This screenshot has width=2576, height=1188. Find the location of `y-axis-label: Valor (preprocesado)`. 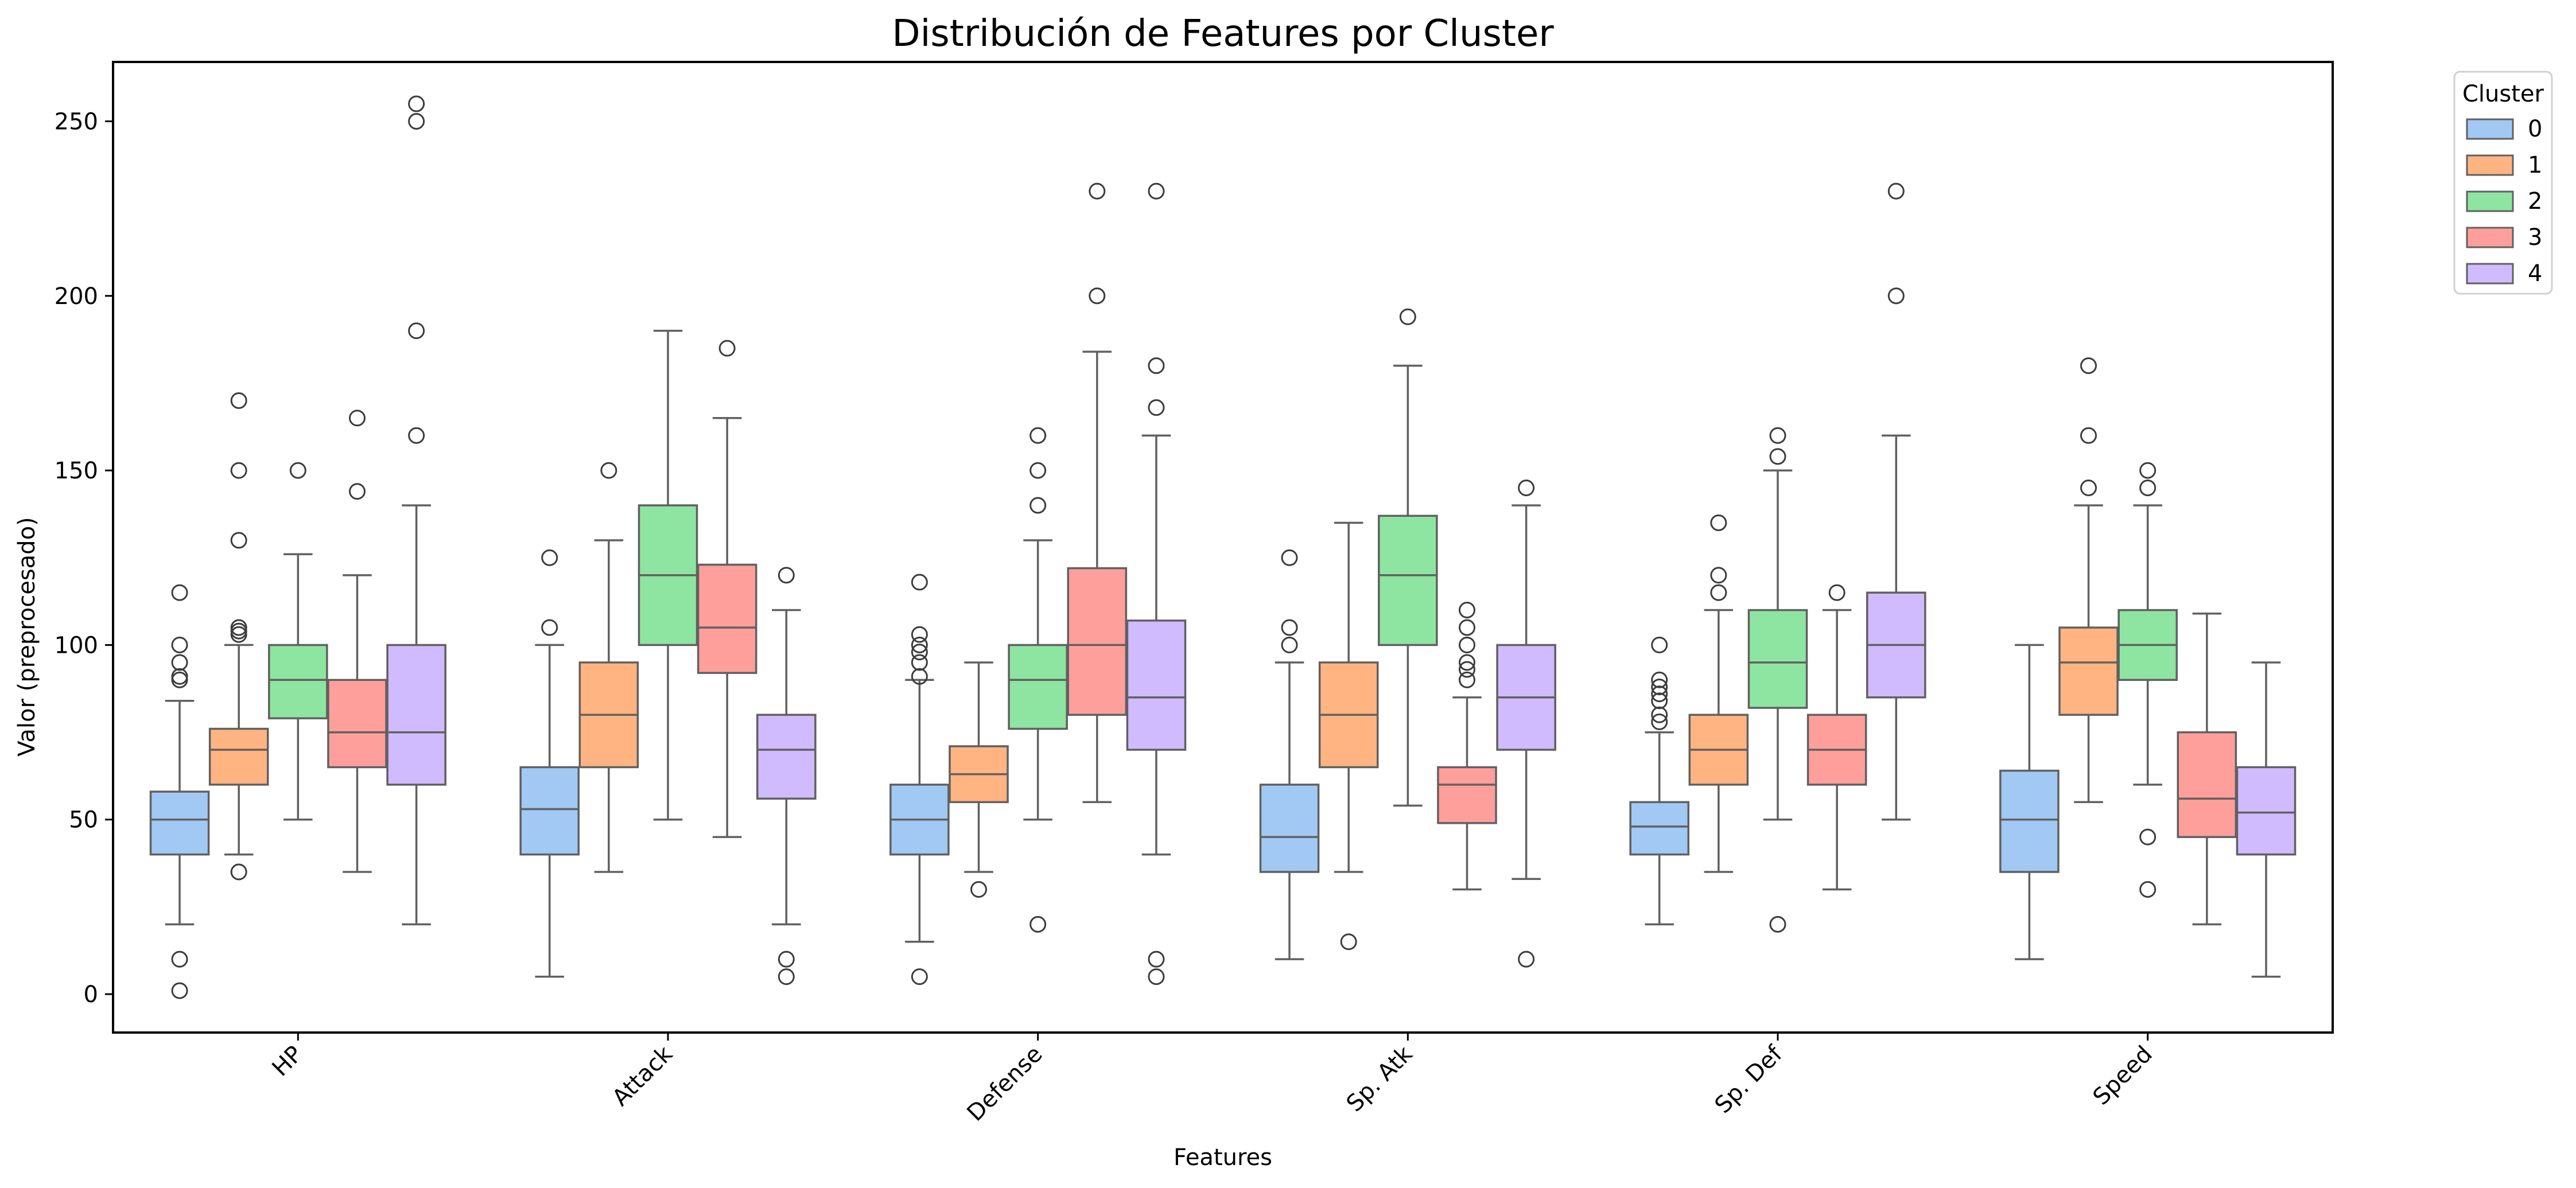

y-axis-label: Valor (preprocesado) is located at coordinates (27, 637).